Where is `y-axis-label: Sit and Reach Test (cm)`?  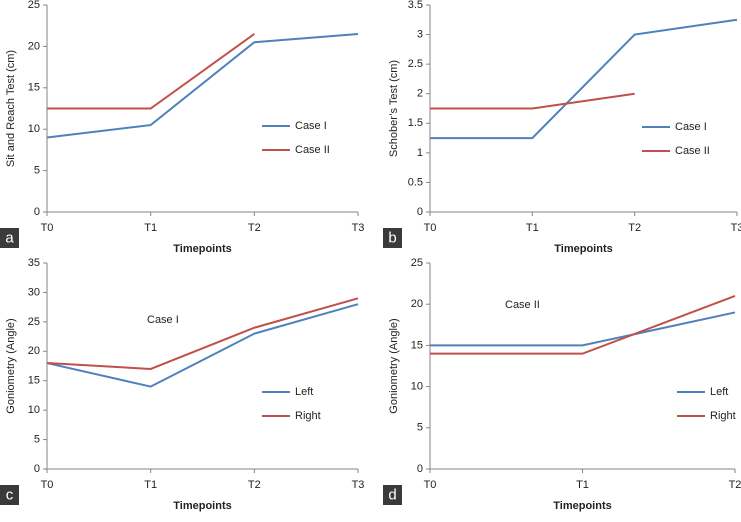 y-axis-label: Sit and Reach Test (cm) is located at coordinates (11, 108).